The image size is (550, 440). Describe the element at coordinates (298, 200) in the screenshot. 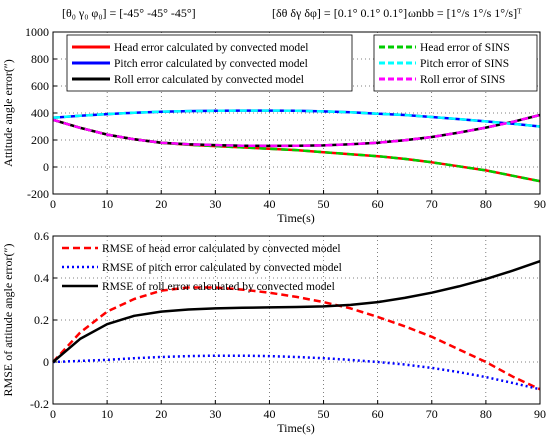

I see `top-x-ticks: 0 10 20 30 40 50 60 70 80 90` at that location.